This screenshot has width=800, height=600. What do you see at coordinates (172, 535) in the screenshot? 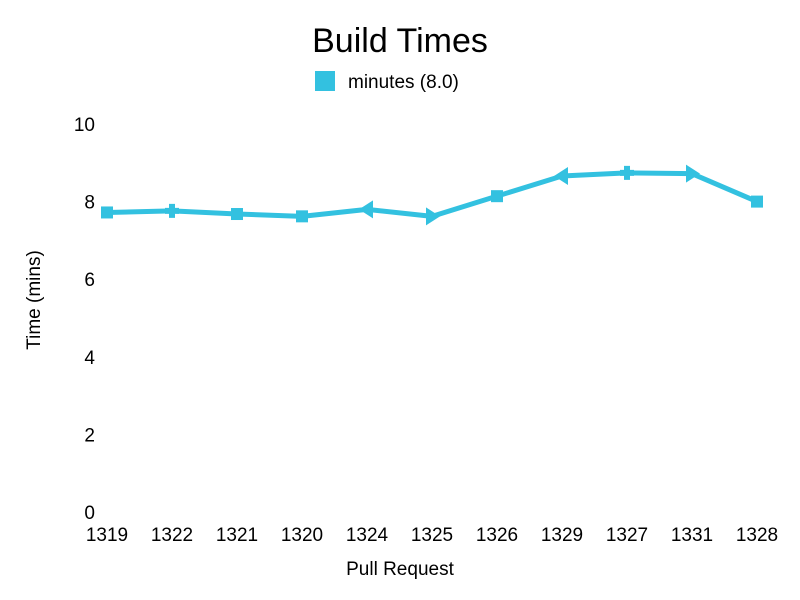
I see `x-tick-label: 1322` at bounding box center [172, 535].